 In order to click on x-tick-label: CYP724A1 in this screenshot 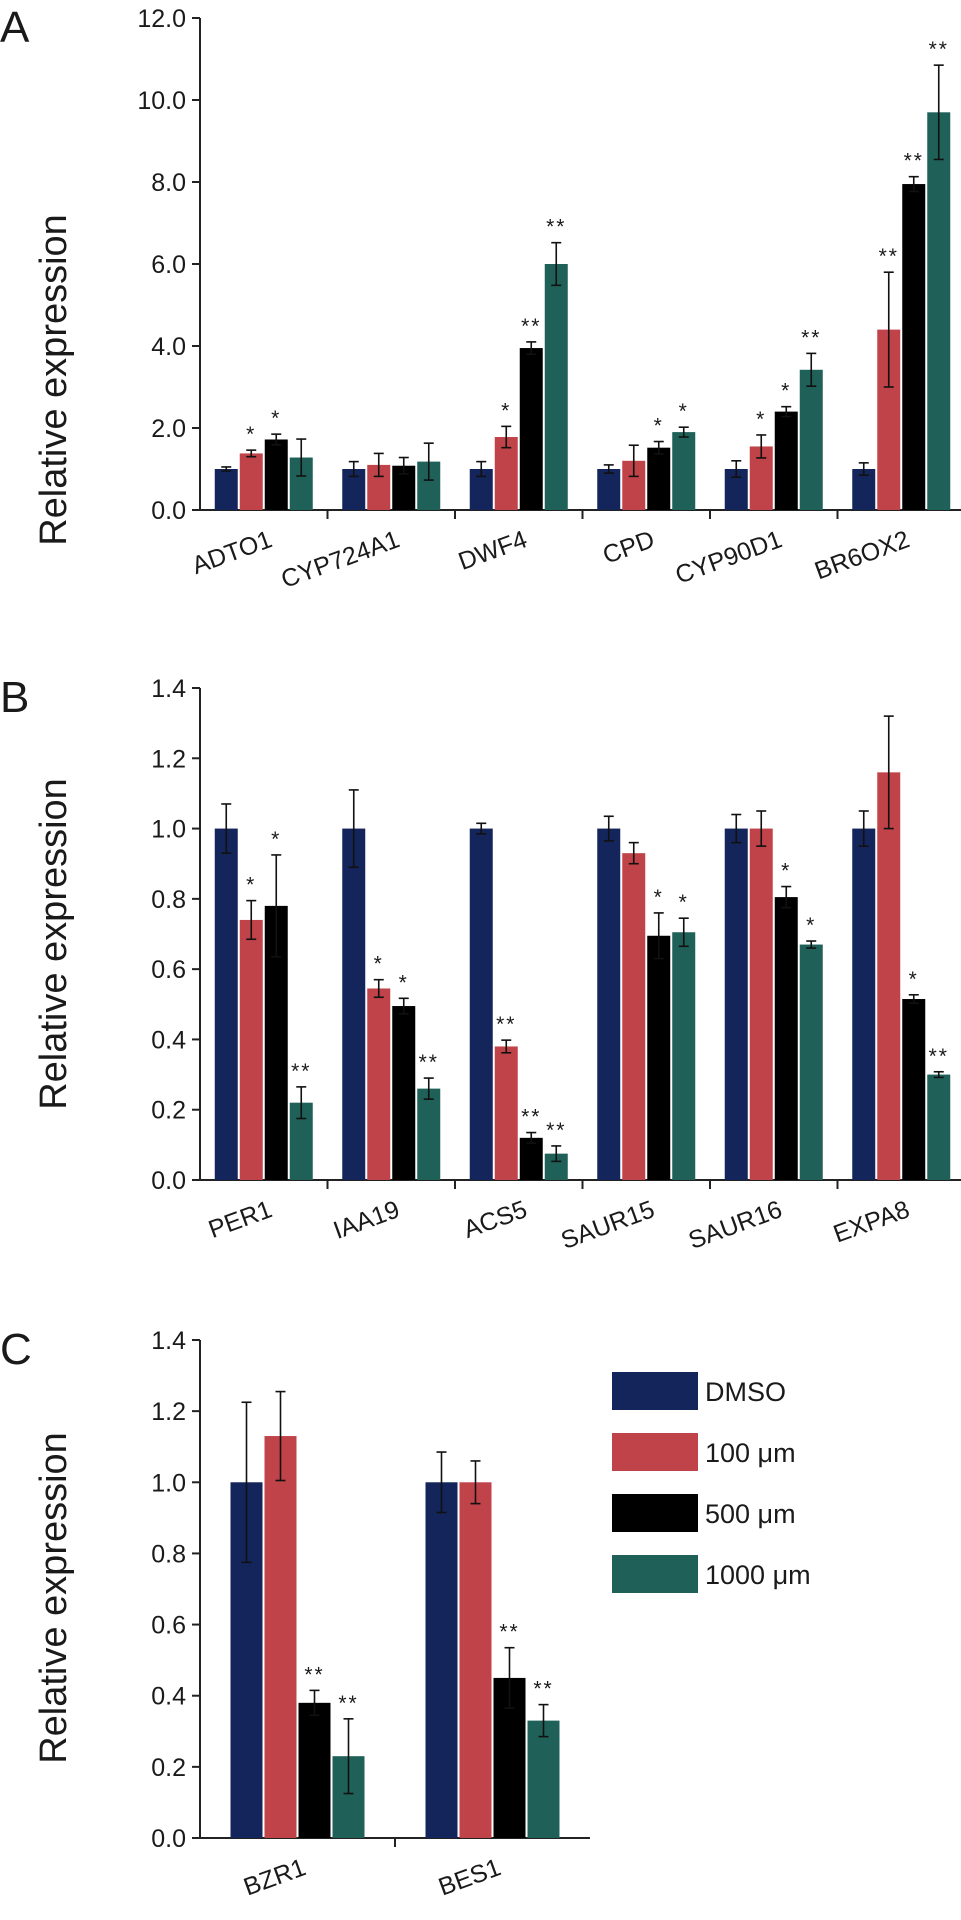, I will do `click(340, 559)`.